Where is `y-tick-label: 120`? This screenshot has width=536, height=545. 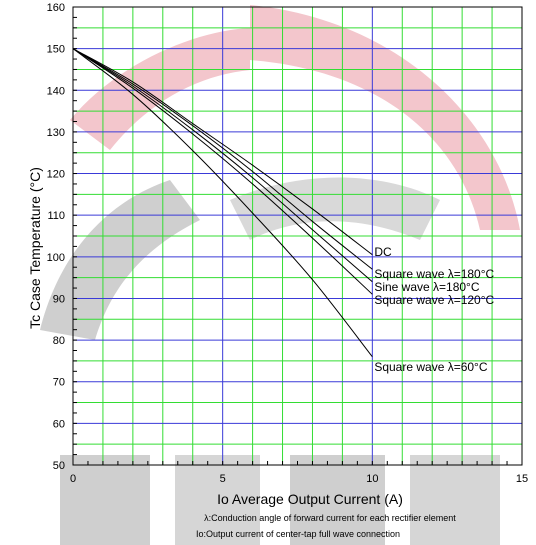
y-tick-label: 120 is located at coordinates (56, 175).